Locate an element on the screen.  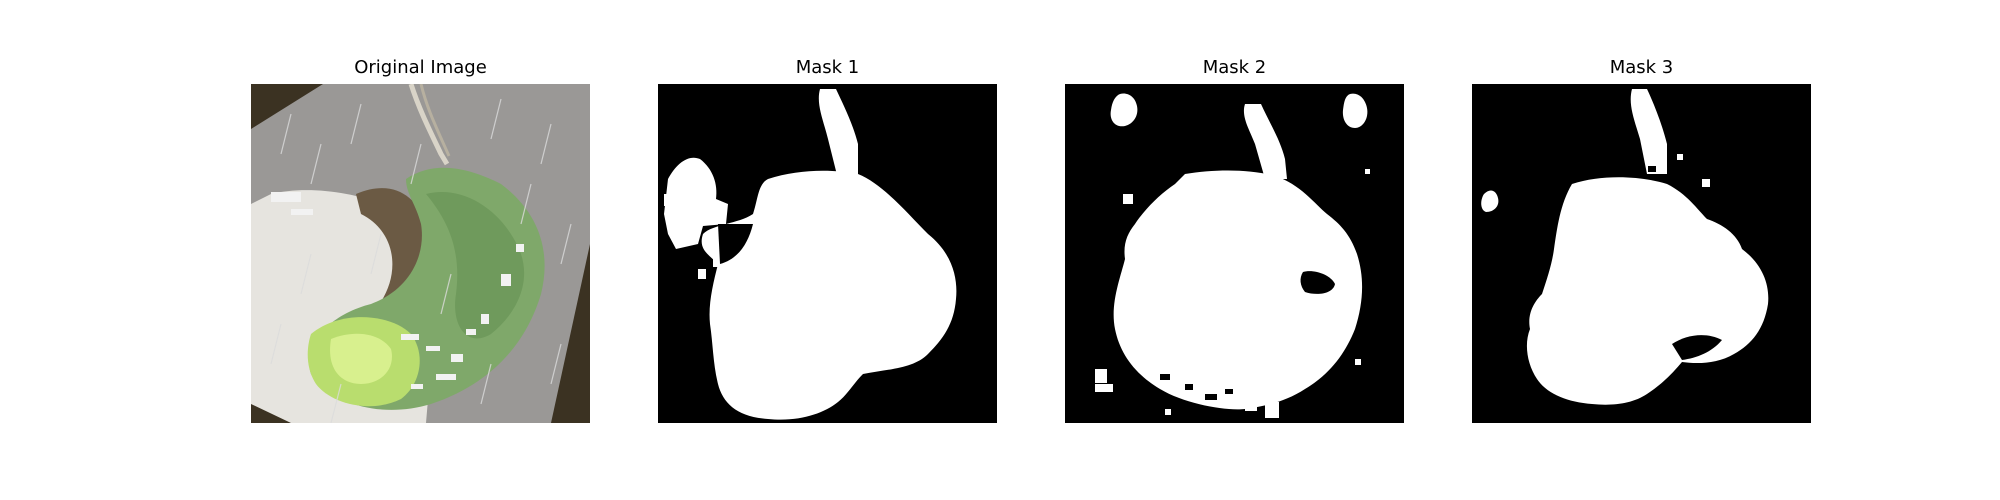
mask-1-image is located at coordinates (827, 253).